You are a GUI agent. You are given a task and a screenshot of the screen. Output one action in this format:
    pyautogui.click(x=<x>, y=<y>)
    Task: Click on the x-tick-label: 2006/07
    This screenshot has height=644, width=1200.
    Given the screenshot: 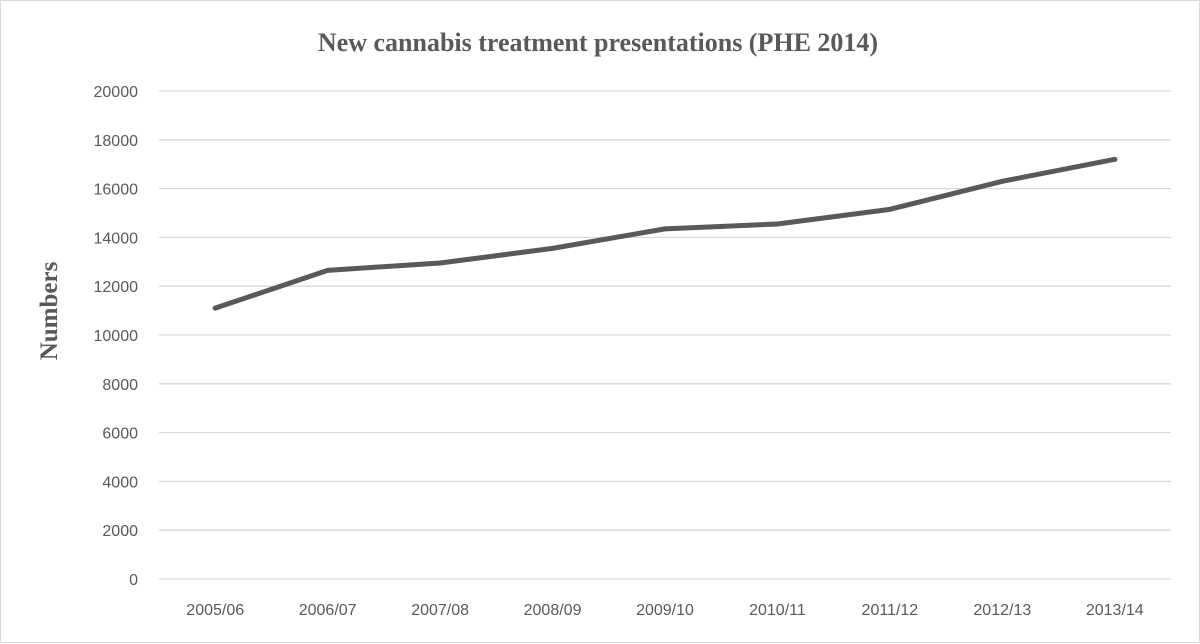 What is the action you would take?
    pyautogui.click(x=328, y=610)
    